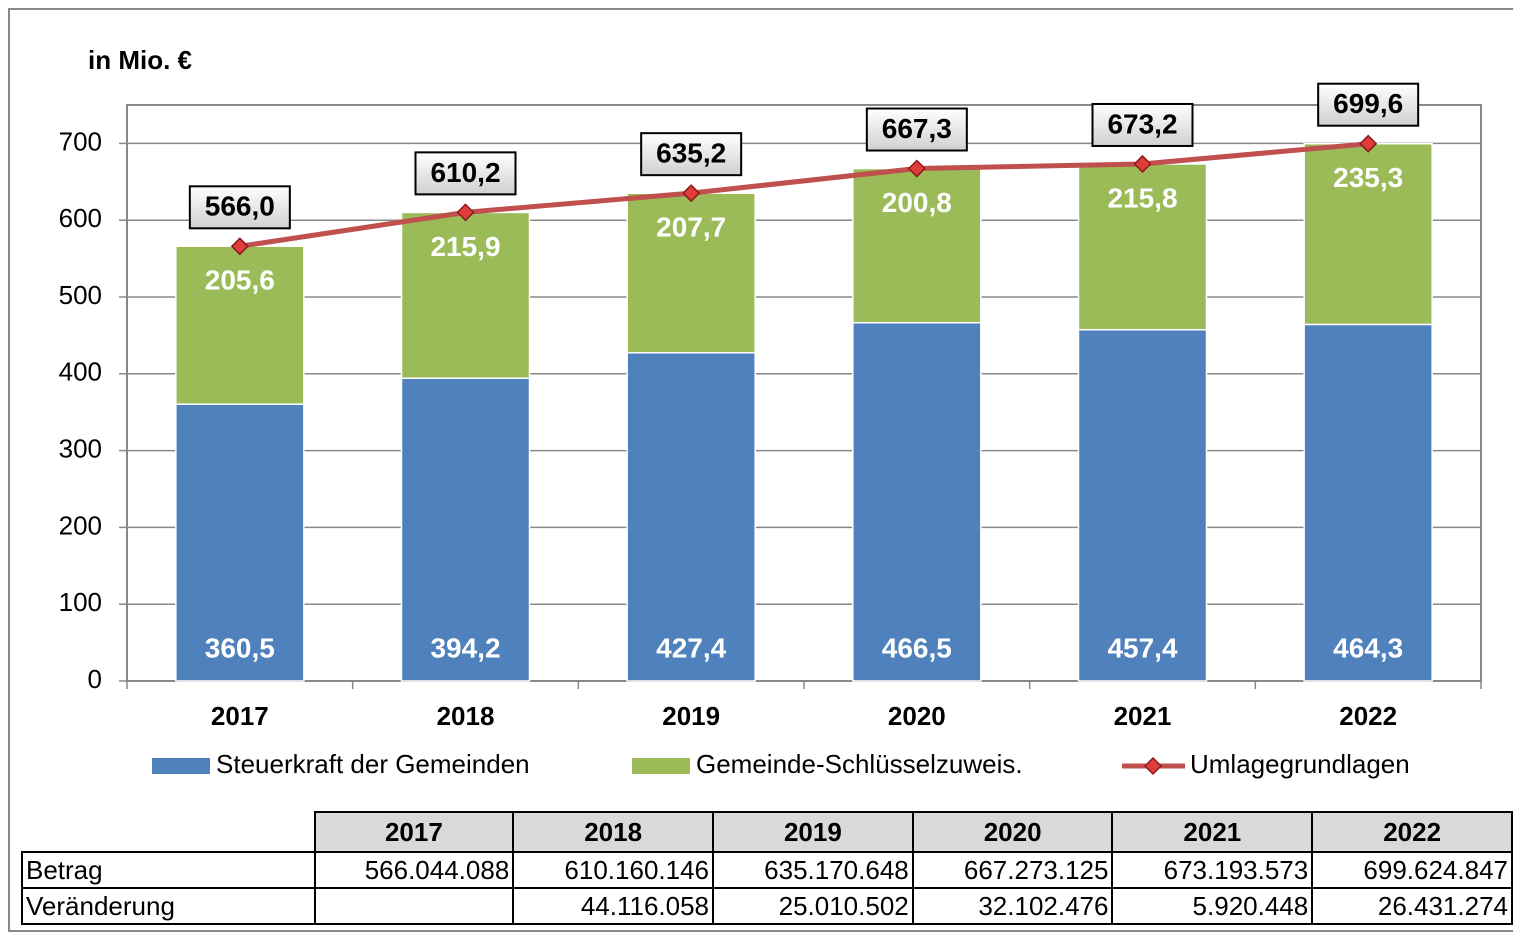 The image size is (1513, 940). What do you see at coordinates (465, 647) in the screenshot?
I see `bar-value-label: 394,2` at bounding box center [465, 647].